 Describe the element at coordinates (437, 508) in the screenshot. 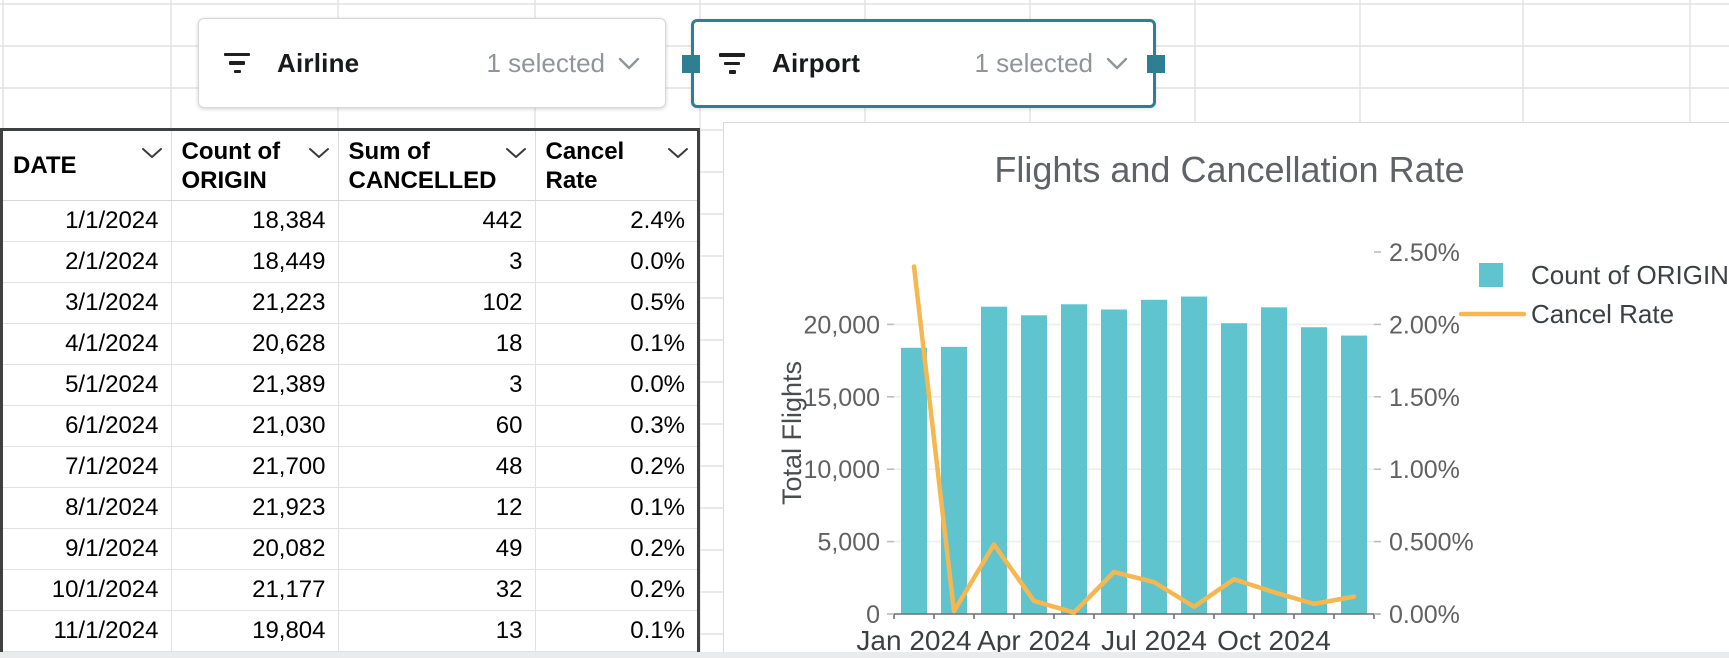

I see `table-cell: 12` at that location.